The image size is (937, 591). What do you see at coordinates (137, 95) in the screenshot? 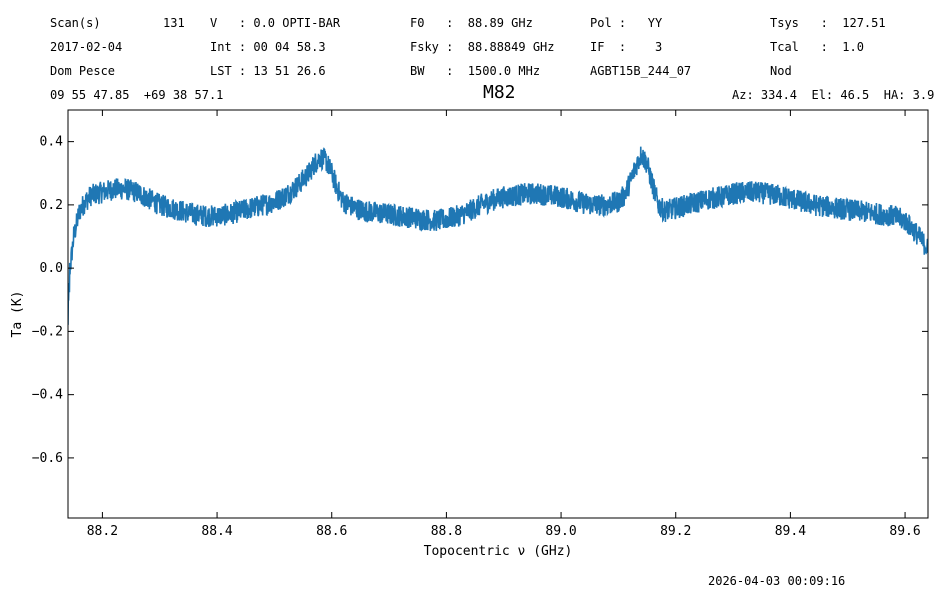
I see `source-coordinates: 09 55 47.85 +69 38 57.1` at bounding box center [137, 95].